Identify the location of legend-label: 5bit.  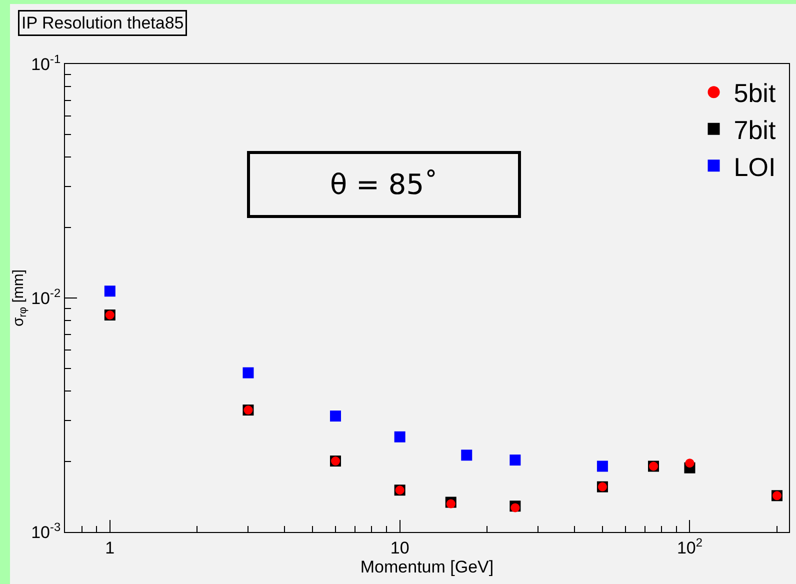
(755, 93).